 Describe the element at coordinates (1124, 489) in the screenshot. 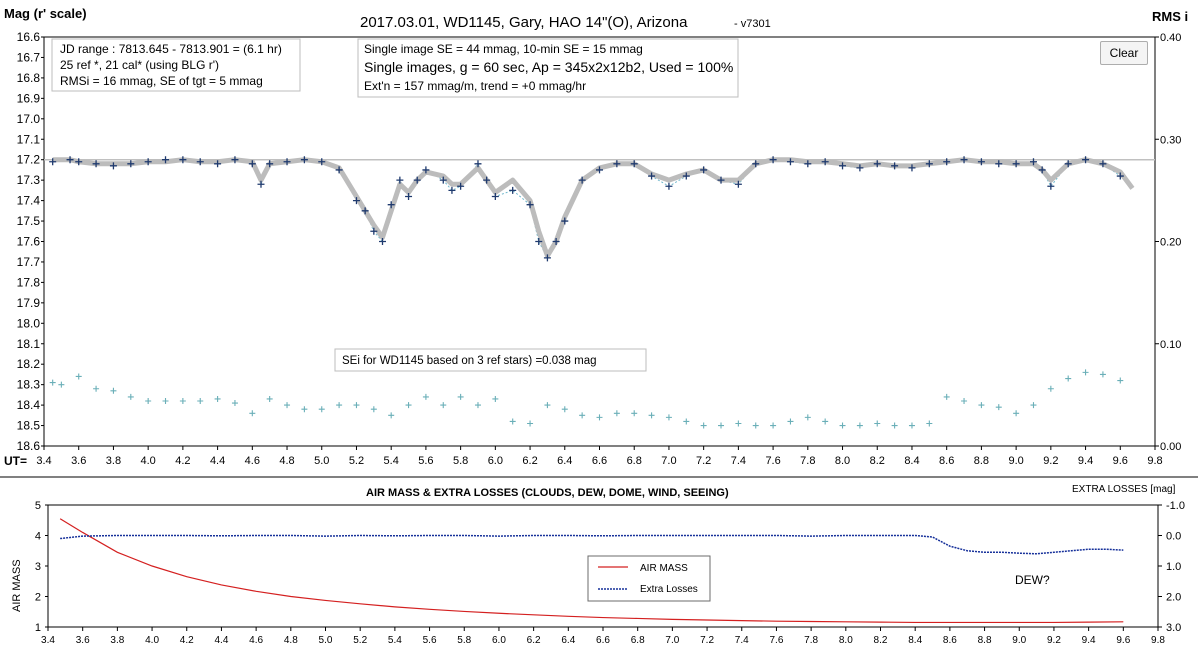

I see `bottom-y2-axis-label: EXTRA LOSSES [mag]` at that location.